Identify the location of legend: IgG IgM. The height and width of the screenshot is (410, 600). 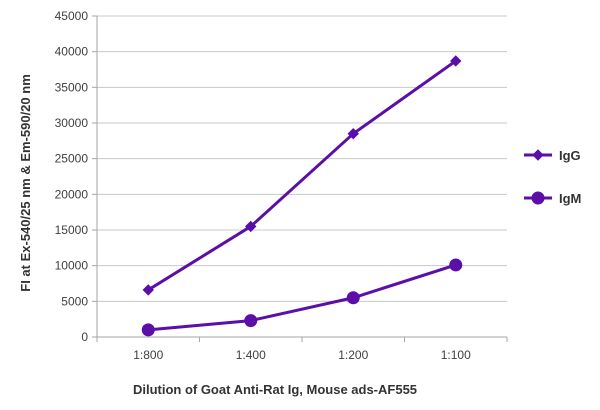
(552, 177).